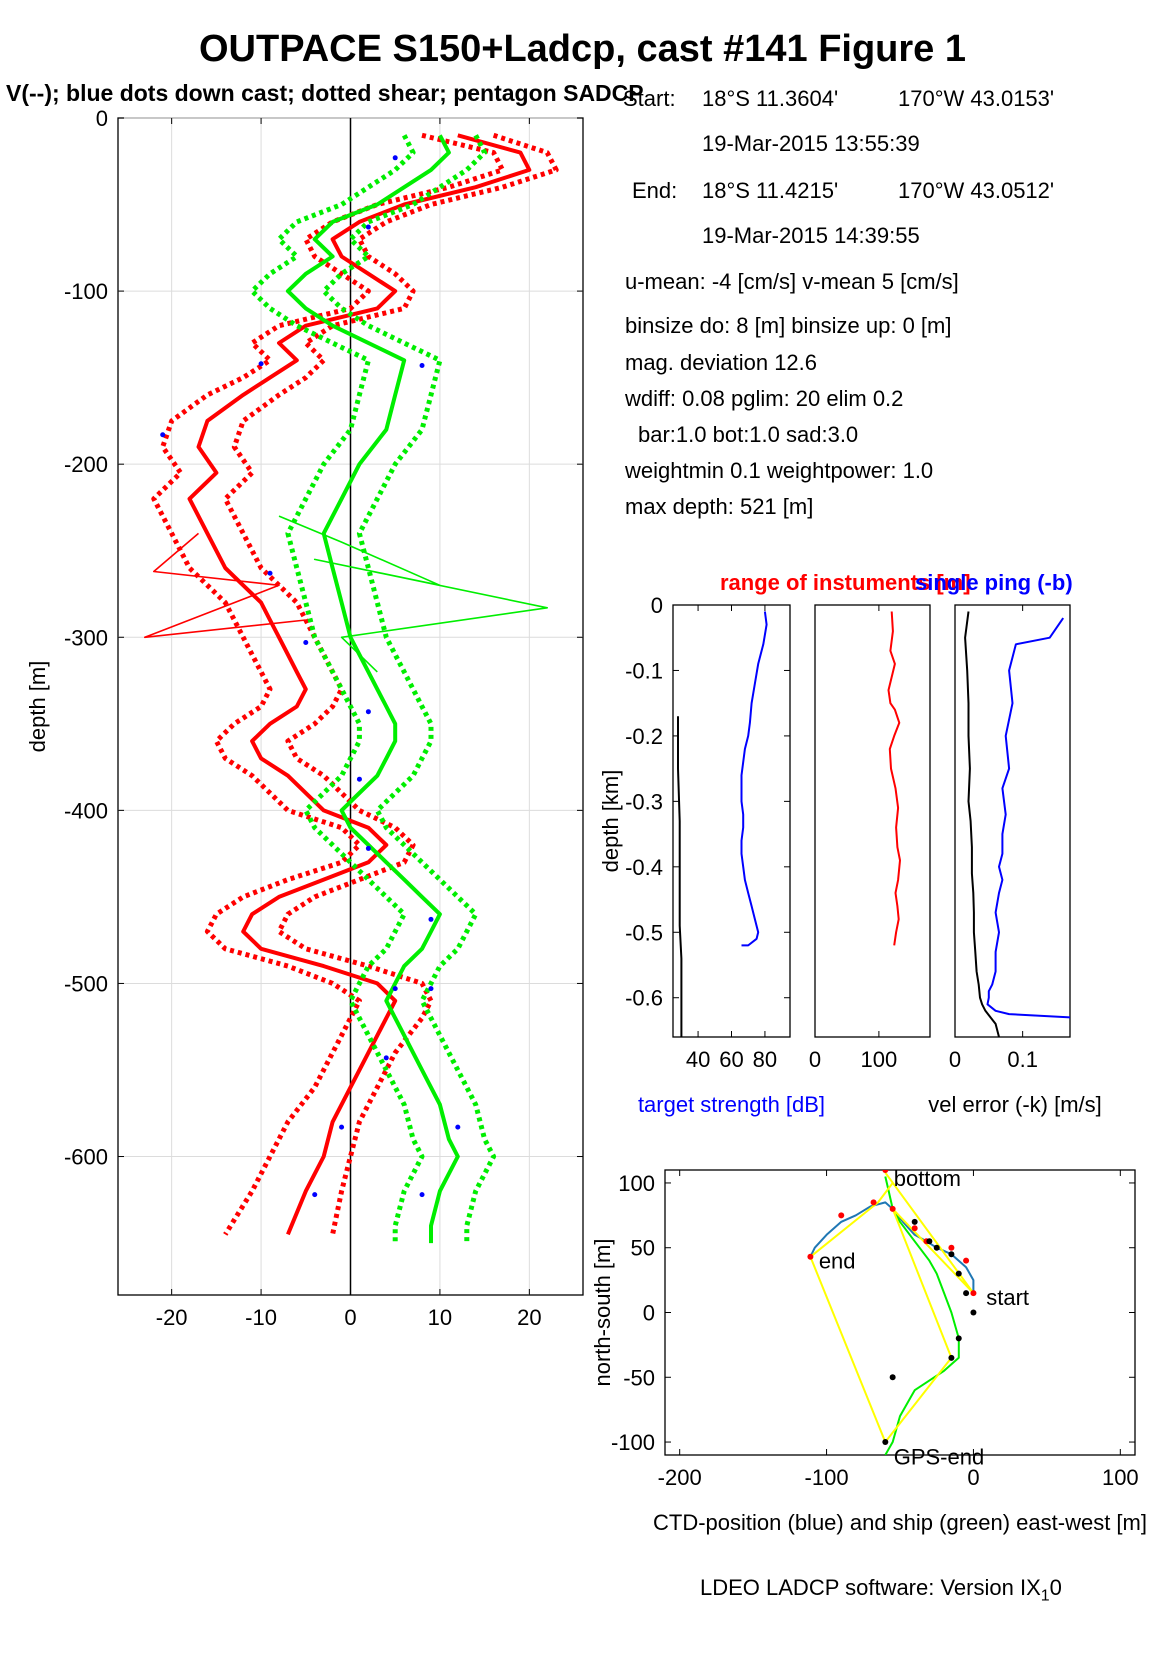  Describe the element at coordinates (644, 670) in the screenshot. I see `target-strength-ytick-label: -0.1` at that location.